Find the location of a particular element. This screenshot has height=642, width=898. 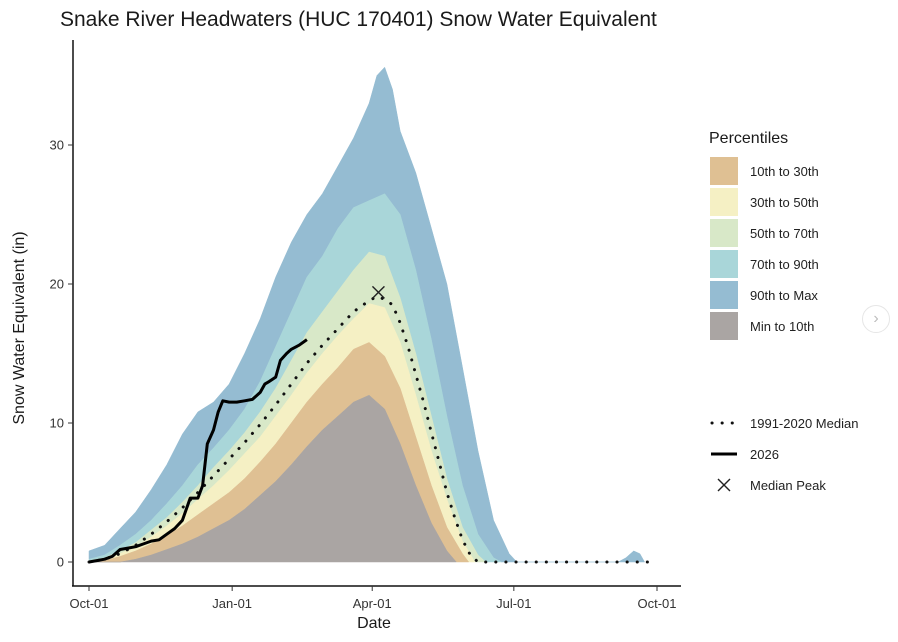

x-tick-label: Jul-01 is located at coordinates (513, 603).